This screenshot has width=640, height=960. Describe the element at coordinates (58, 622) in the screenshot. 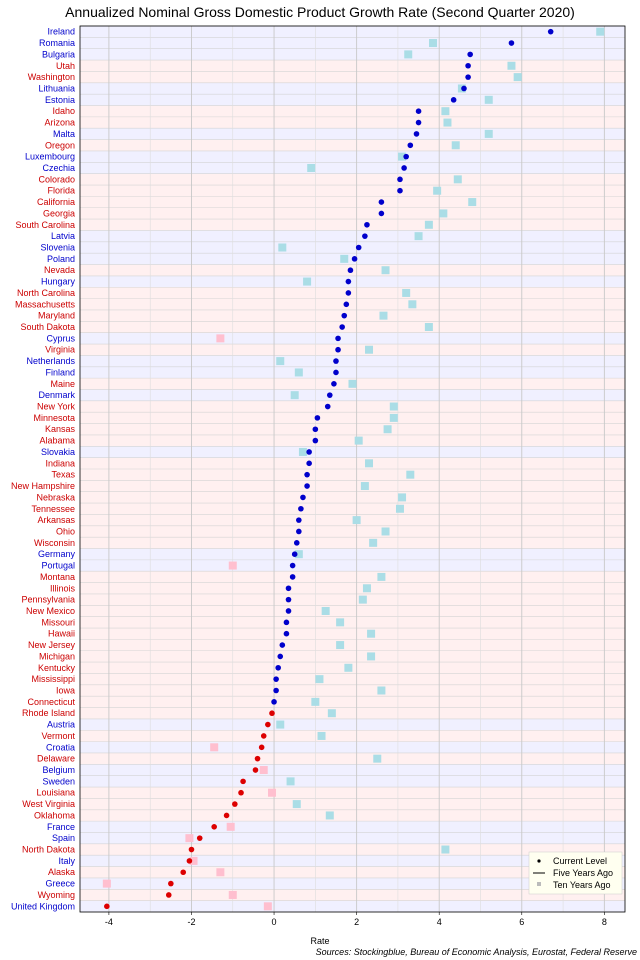

I see `row-label: Missouri` at that location.